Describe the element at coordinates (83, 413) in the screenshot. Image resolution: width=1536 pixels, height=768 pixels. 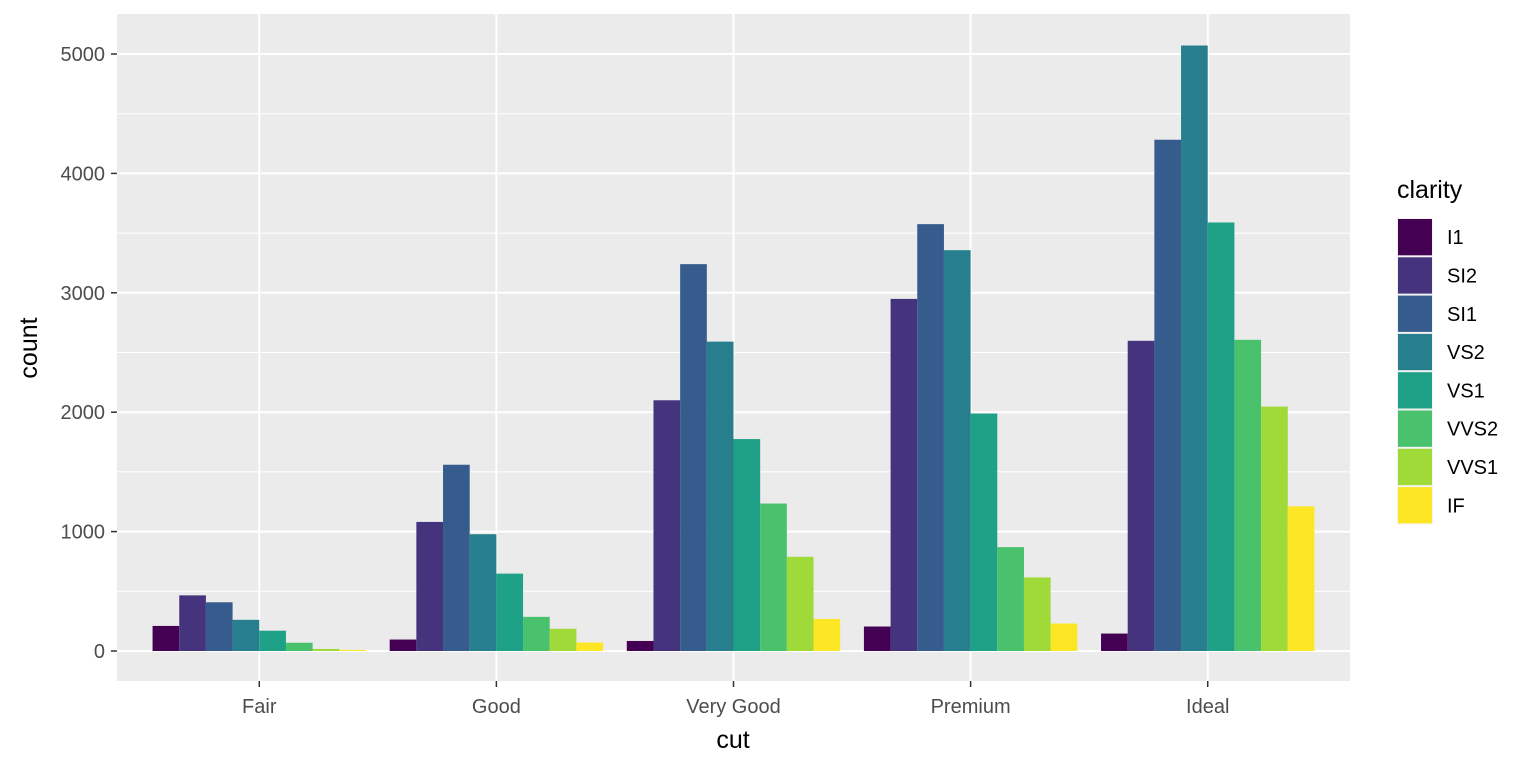
I see `y-tick-label: 2000` at that location.